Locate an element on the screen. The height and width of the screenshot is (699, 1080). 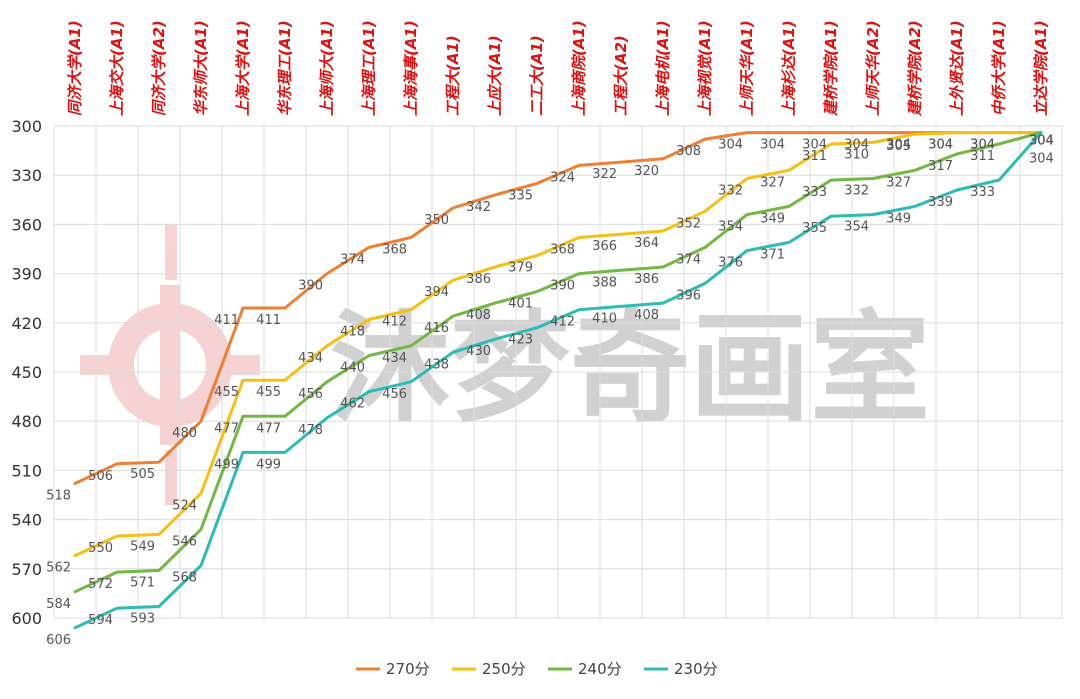
data-label: 418 is located at coordinates (352, 332).